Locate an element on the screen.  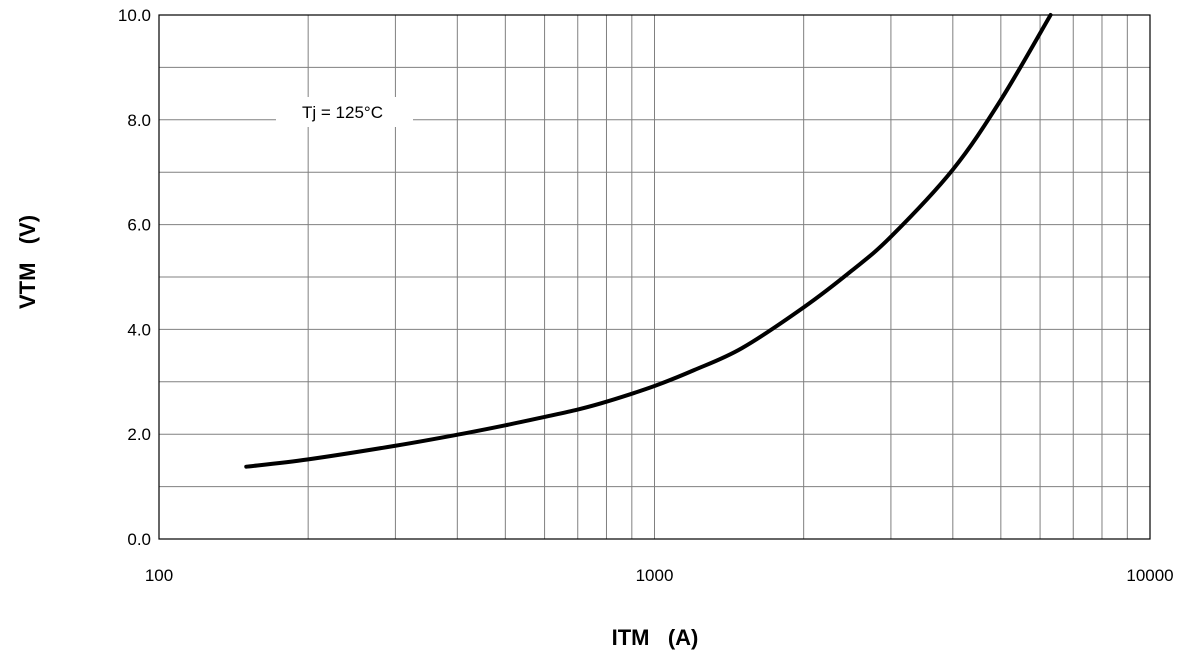
y-tick-label: 0.0 is located at coordinates (139, 539).